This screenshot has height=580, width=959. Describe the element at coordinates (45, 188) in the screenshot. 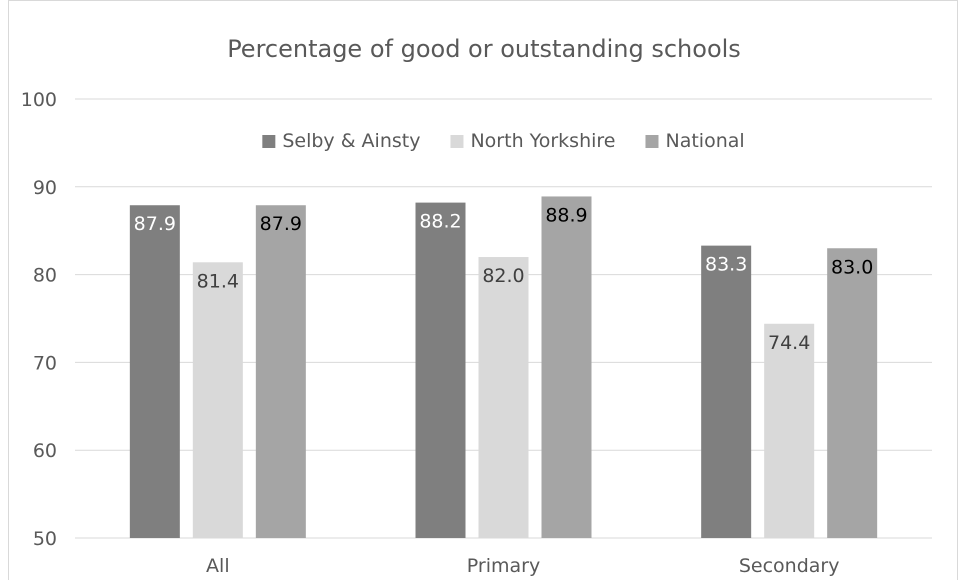

I see `y-tick-label: 90` at that location.